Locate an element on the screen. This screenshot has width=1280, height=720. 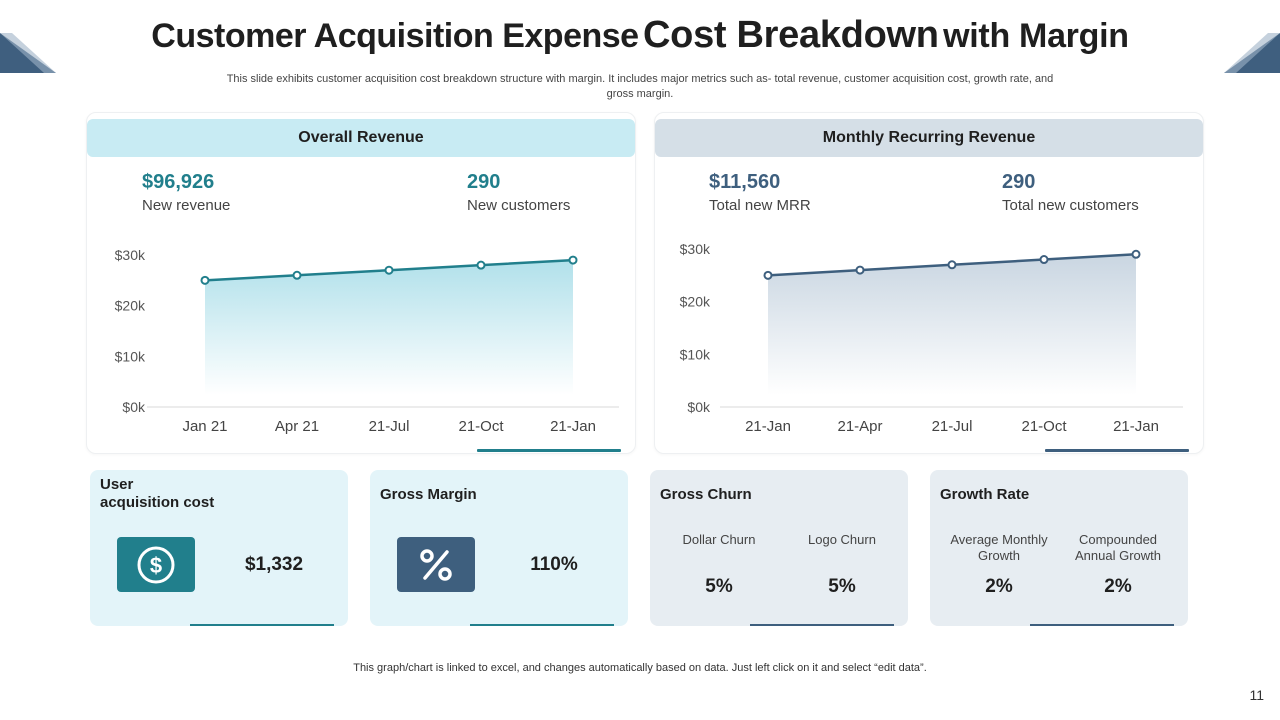
card-title: Gross Churn is located at coordinates (706, 494).